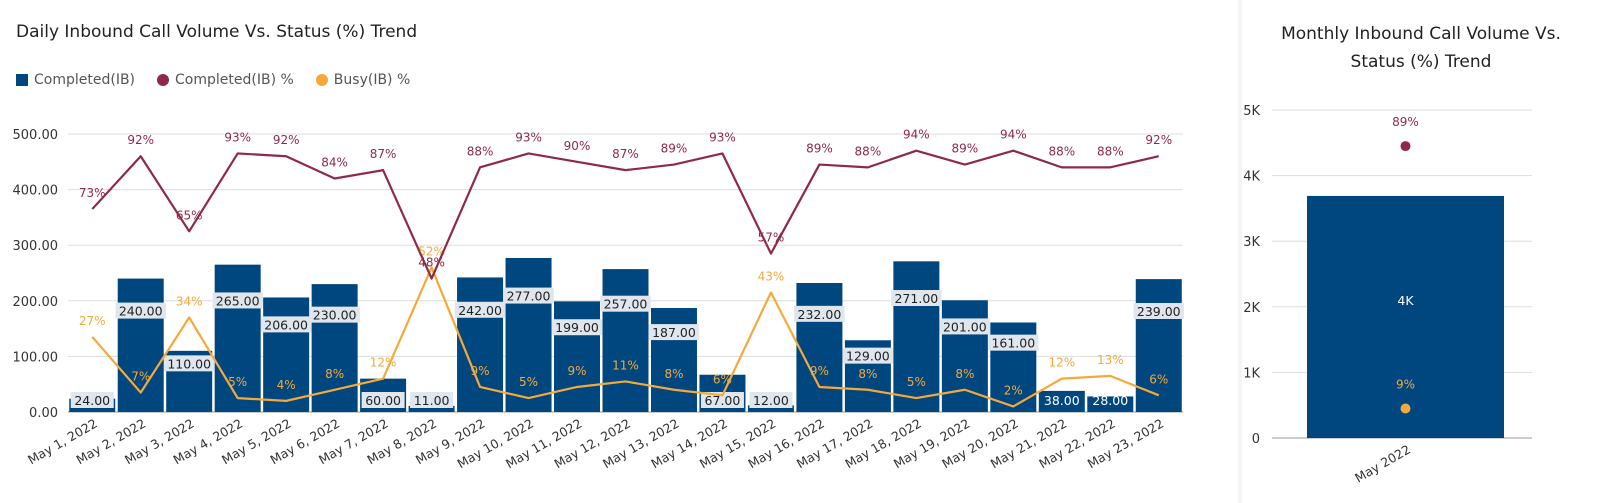  I want to click on legend-item-busy-pct: Busy(IB) %, so click(362, 80).